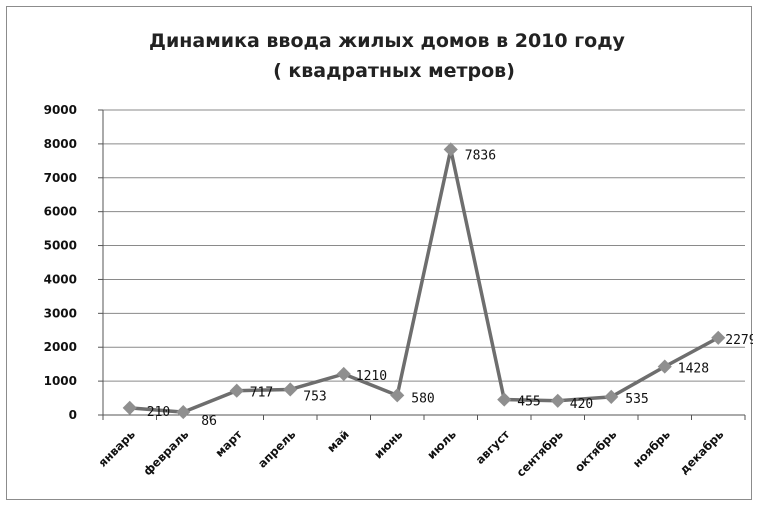 The width and height of the screenshot is (761, 506). What do you see at coordinates (739, 340) in the screenshot?
I see `data-label: 2279` at bounding box center [739, 340].